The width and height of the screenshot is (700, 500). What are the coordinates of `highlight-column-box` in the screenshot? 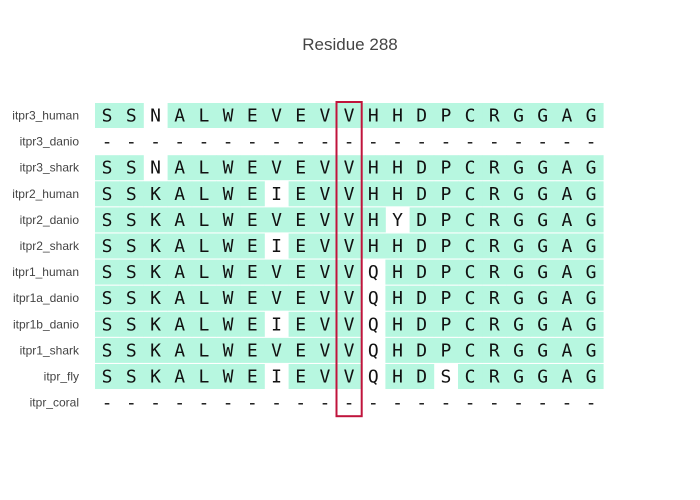 It's located at (349, 259).